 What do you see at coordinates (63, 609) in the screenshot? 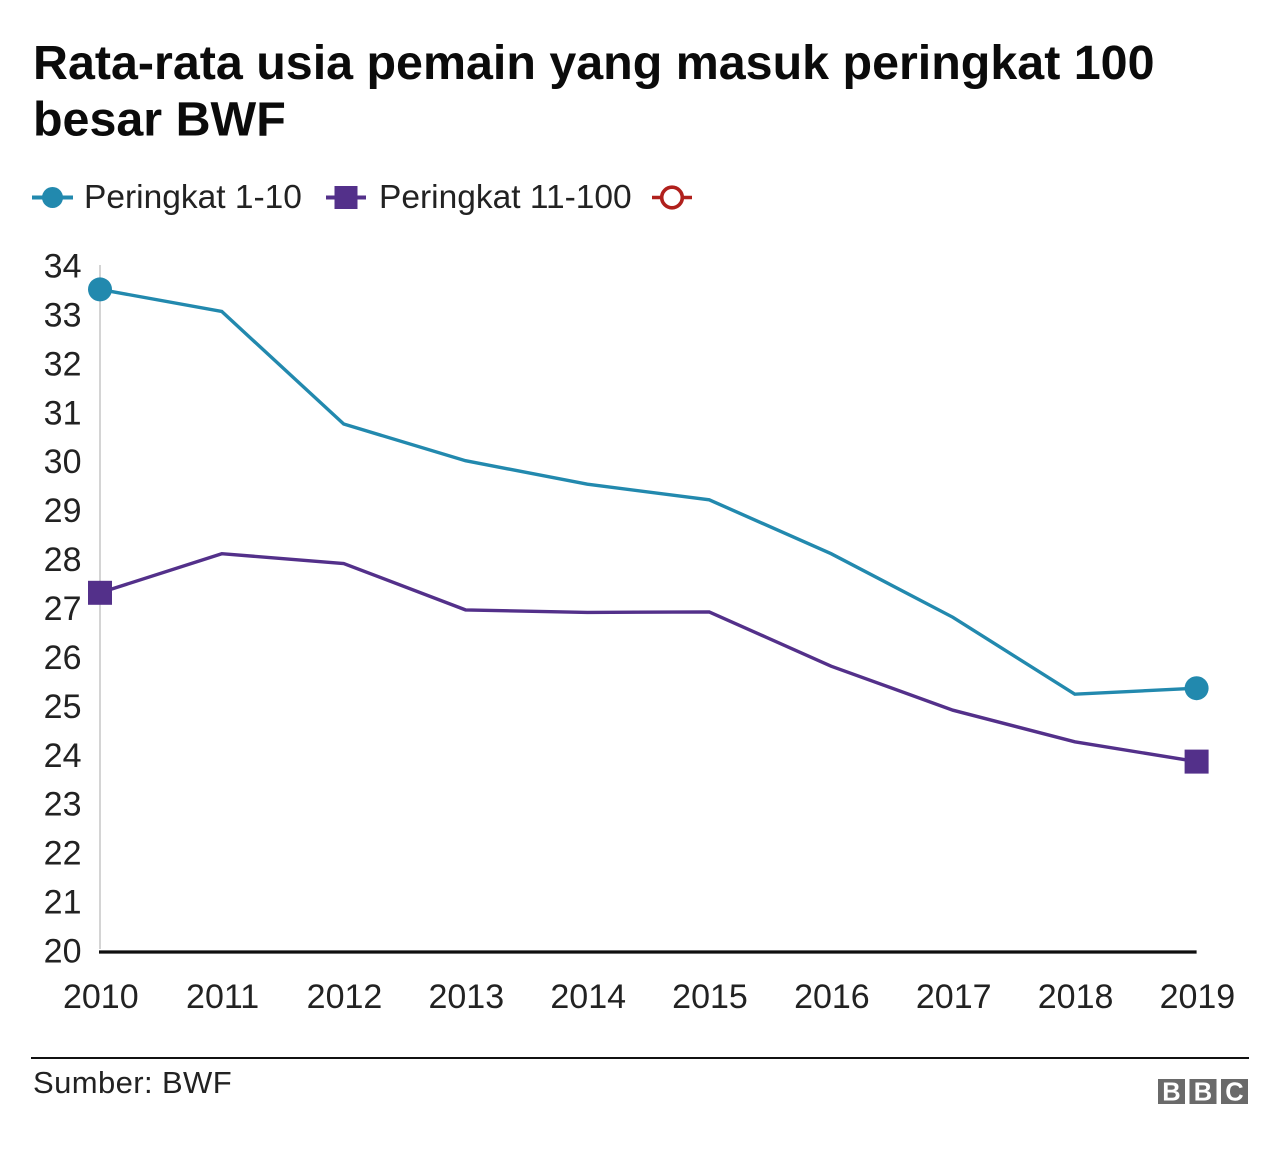
I see `svg-text: 27` at bounding box center [63, 609].